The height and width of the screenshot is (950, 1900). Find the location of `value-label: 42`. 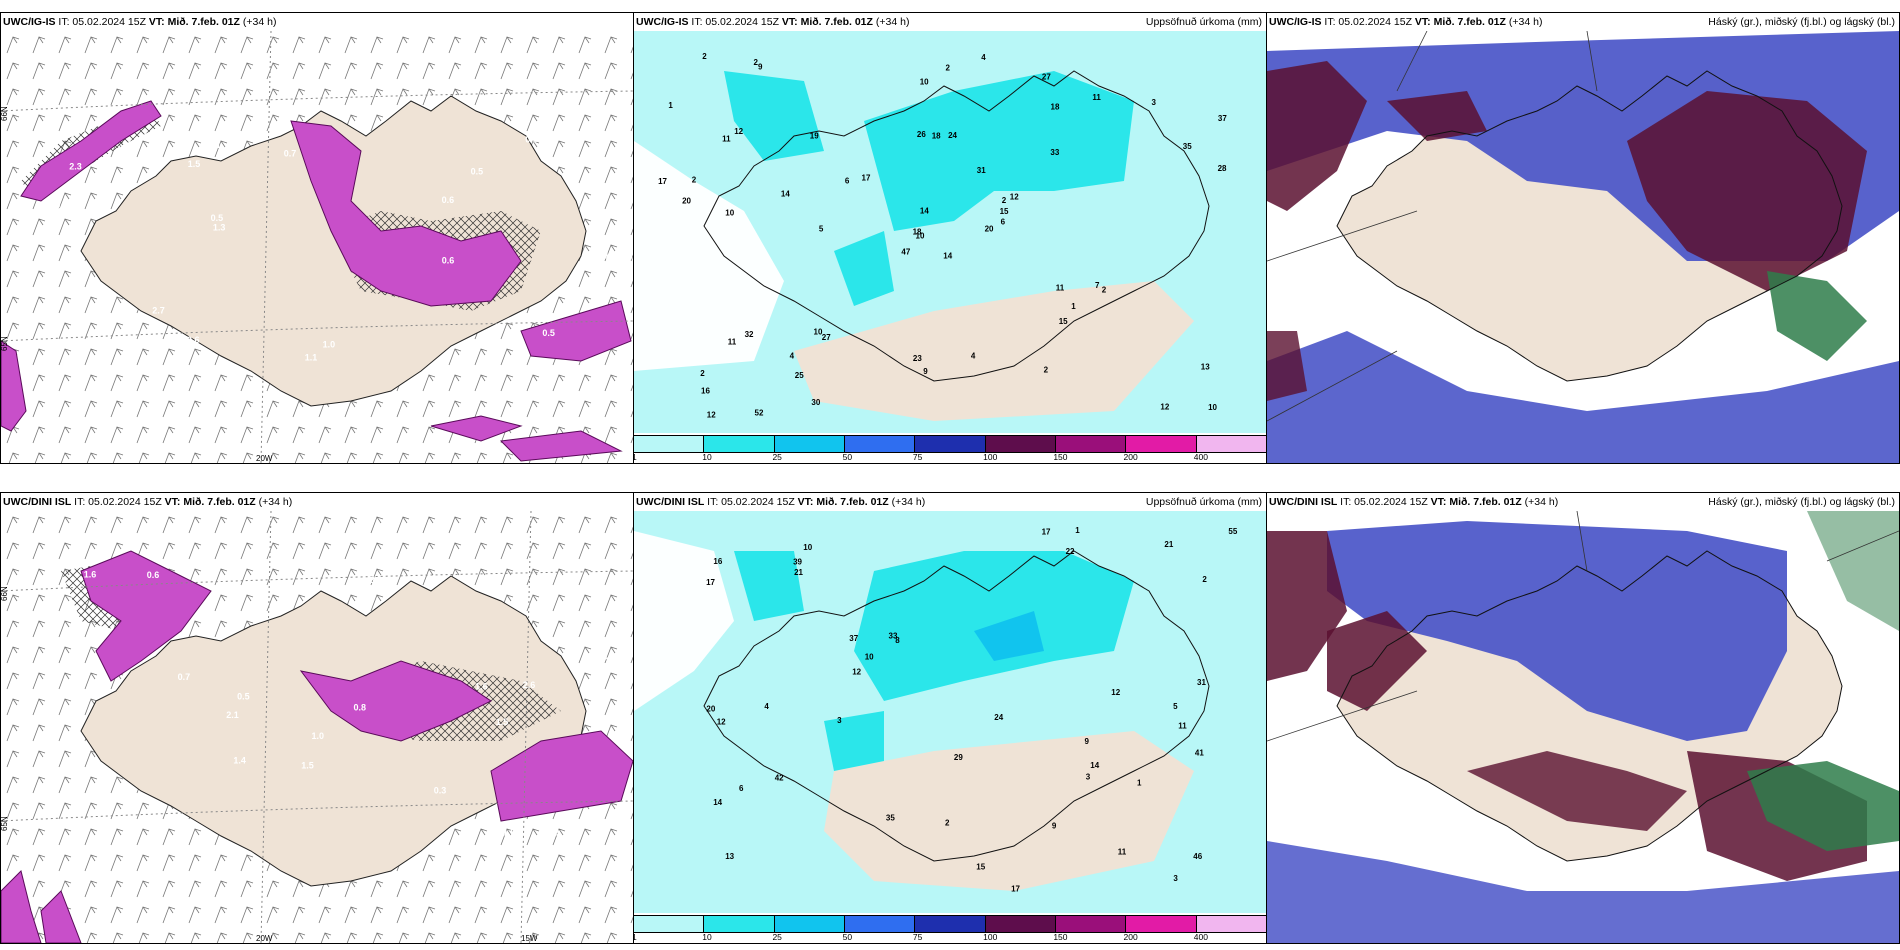

value-label: 42 is located at coordinates (779, 777).